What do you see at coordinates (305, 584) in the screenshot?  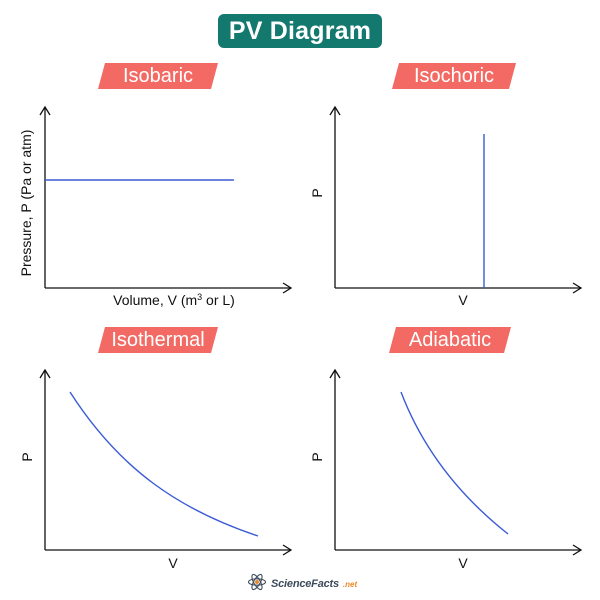 I see `brand-name: ScienceFacts` at bounding box center [305, 584].